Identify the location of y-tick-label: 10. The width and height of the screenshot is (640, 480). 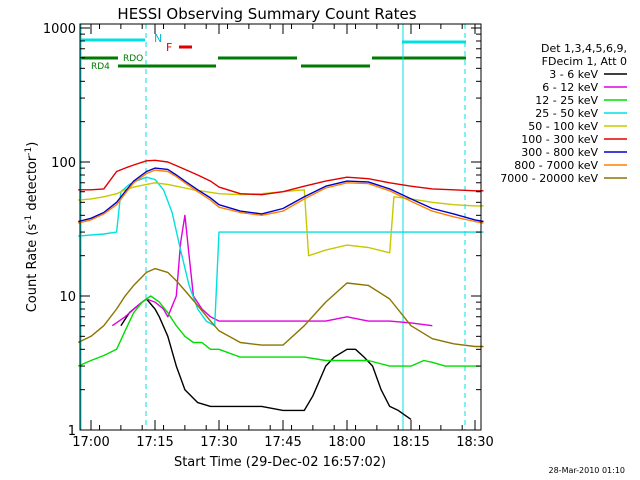
(67, 297).